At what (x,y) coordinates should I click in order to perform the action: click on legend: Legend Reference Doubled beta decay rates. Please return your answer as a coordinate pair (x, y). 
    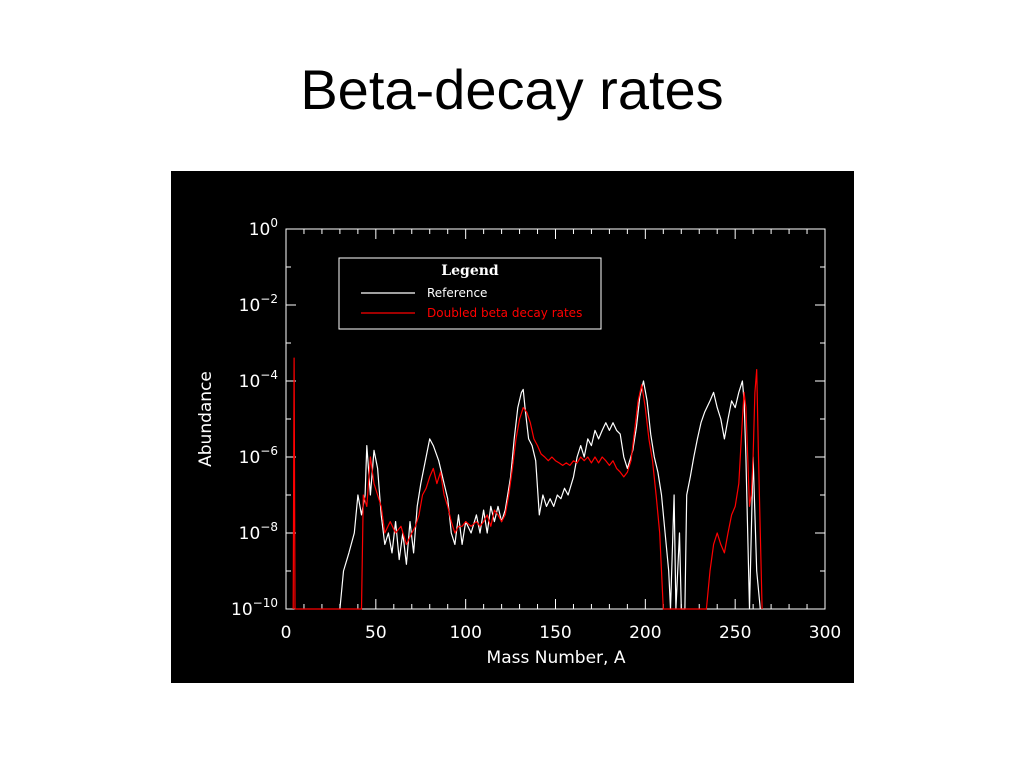
    Looking at the image, I should click on (470, 293).